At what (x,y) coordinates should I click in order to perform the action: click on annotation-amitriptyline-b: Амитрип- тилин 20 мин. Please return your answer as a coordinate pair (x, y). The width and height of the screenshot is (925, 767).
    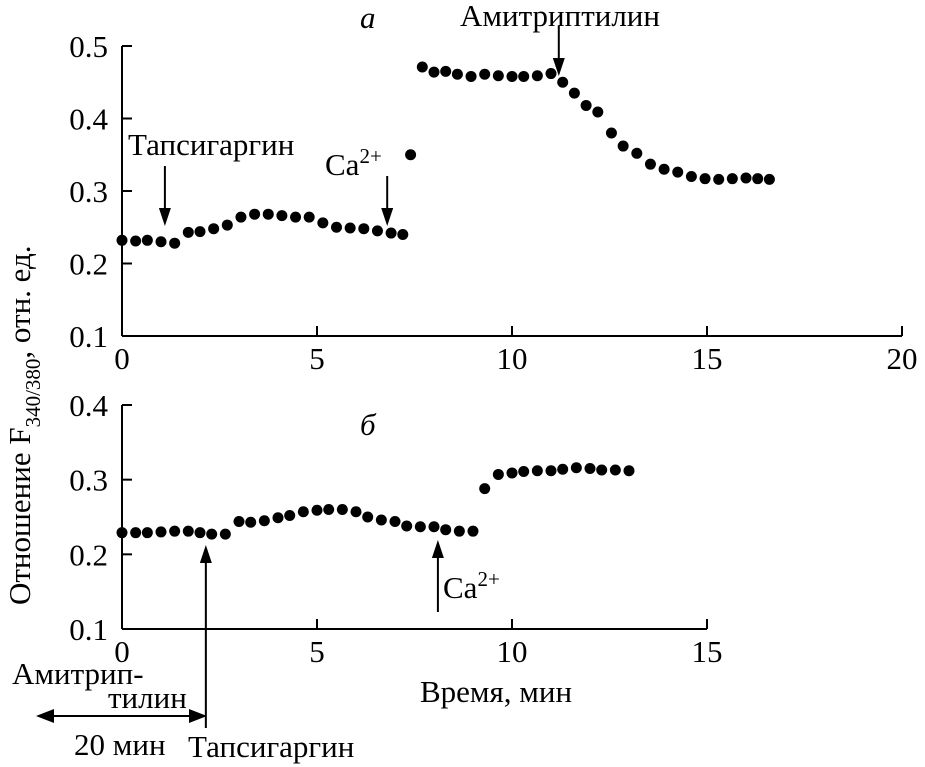
    Looking at the image, I should click on (109, 709).